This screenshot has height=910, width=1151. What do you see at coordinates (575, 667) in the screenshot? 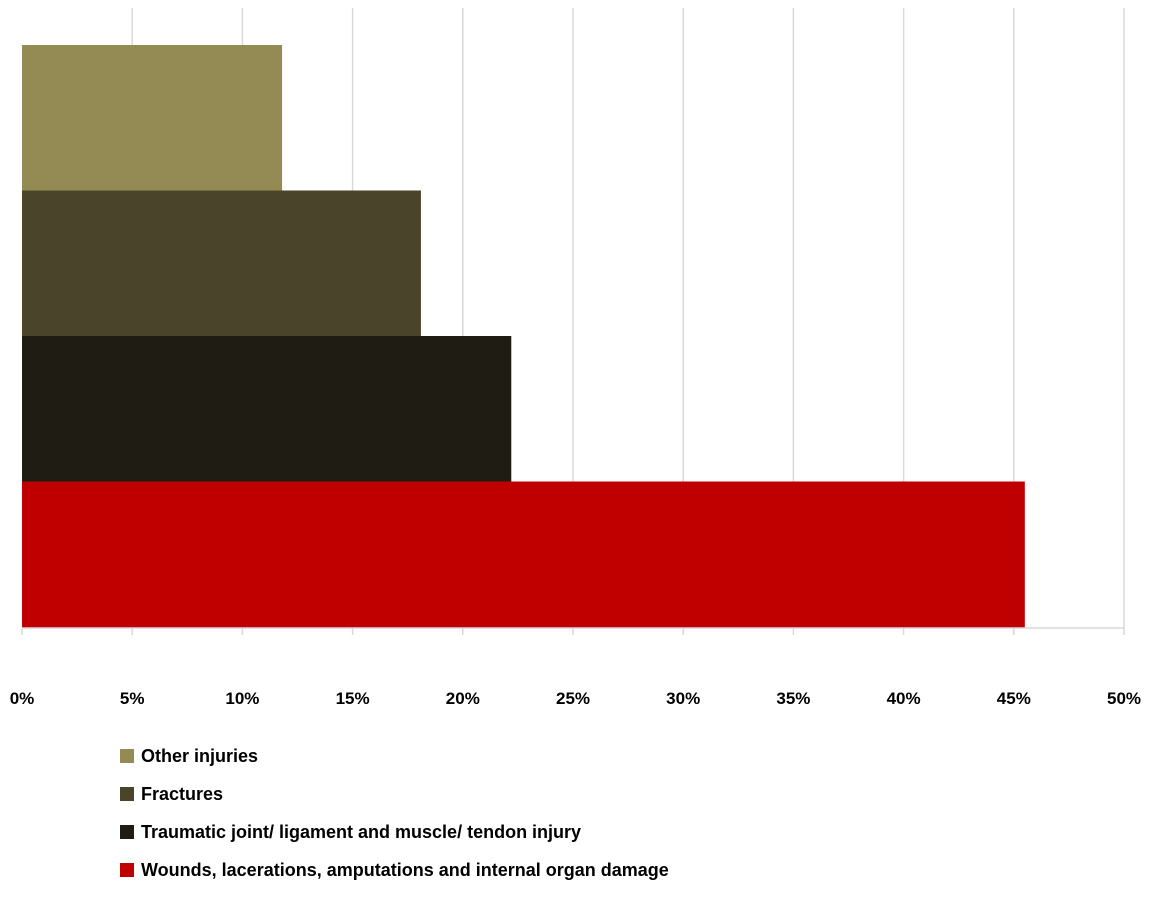
I see `x-axis: 0% 5% 10% 15% 20% 25% 30% 35% 40% 45% 50%` at bounding box center [575, 667].